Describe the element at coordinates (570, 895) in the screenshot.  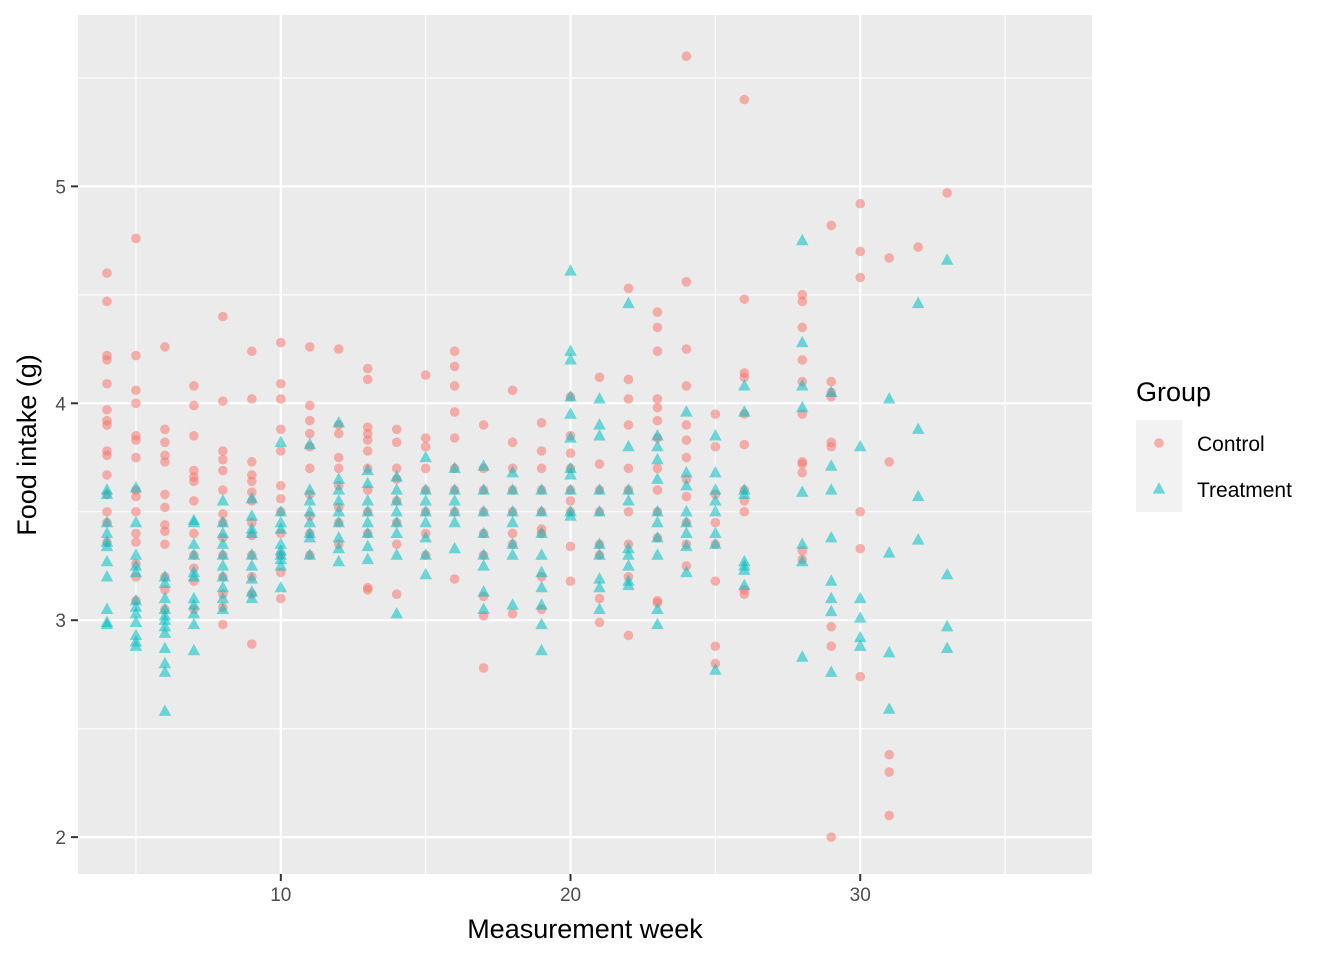
I see `x-tick-label: 20` at that location.